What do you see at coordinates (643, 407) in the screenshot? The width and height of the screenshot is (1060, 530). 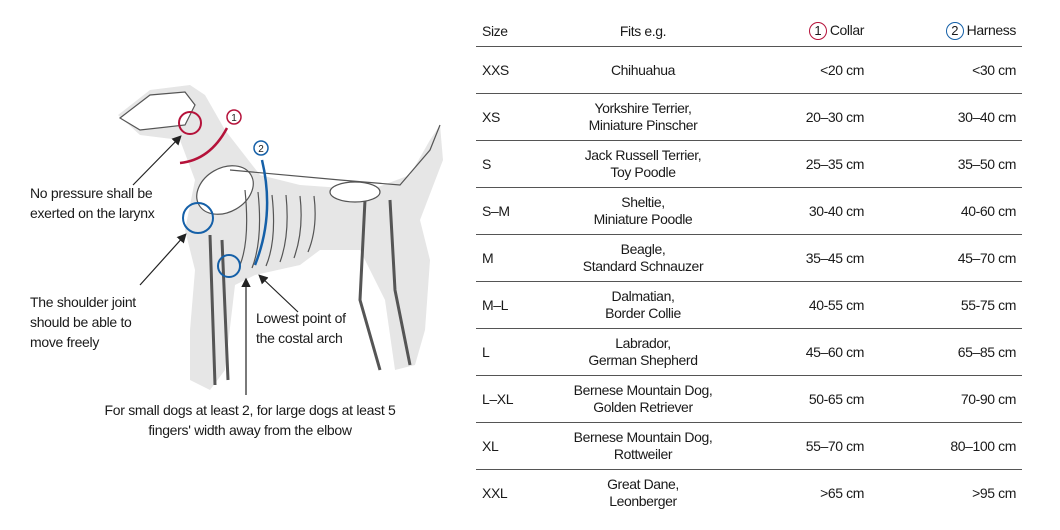 I see `fits-line: Golden Retriever` at bounding box center [643, 407].